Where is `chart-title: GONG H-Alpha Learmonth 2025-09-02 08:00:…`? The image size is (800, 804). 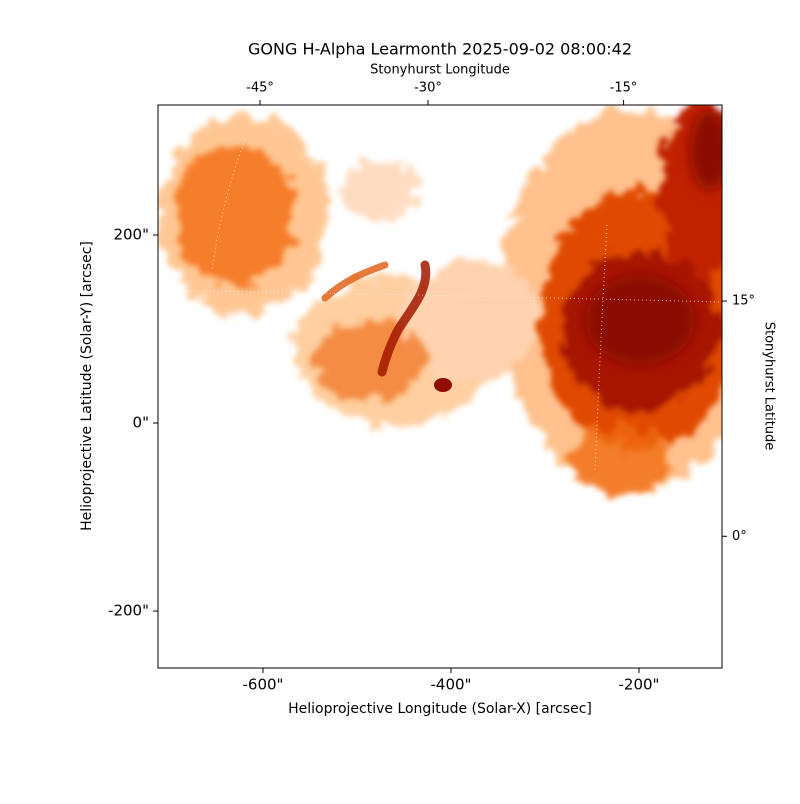
chart-title: GONG H-Alpha Learmonth 2025-09-02 08:00:… is located at coordinates (440, 49).